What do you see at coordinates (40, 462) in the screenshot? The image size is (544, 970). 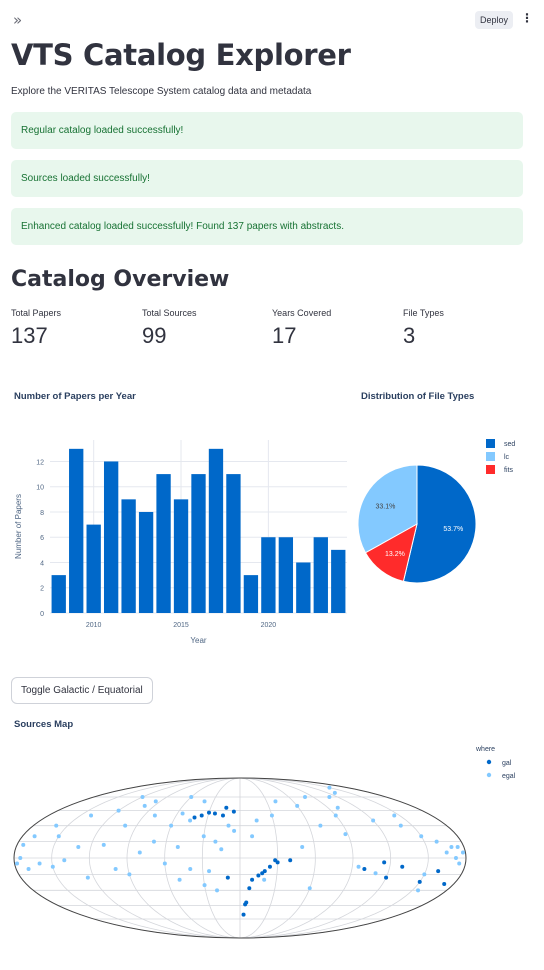 I see `y-tick-label: 12` at bounding box center [40, 462].